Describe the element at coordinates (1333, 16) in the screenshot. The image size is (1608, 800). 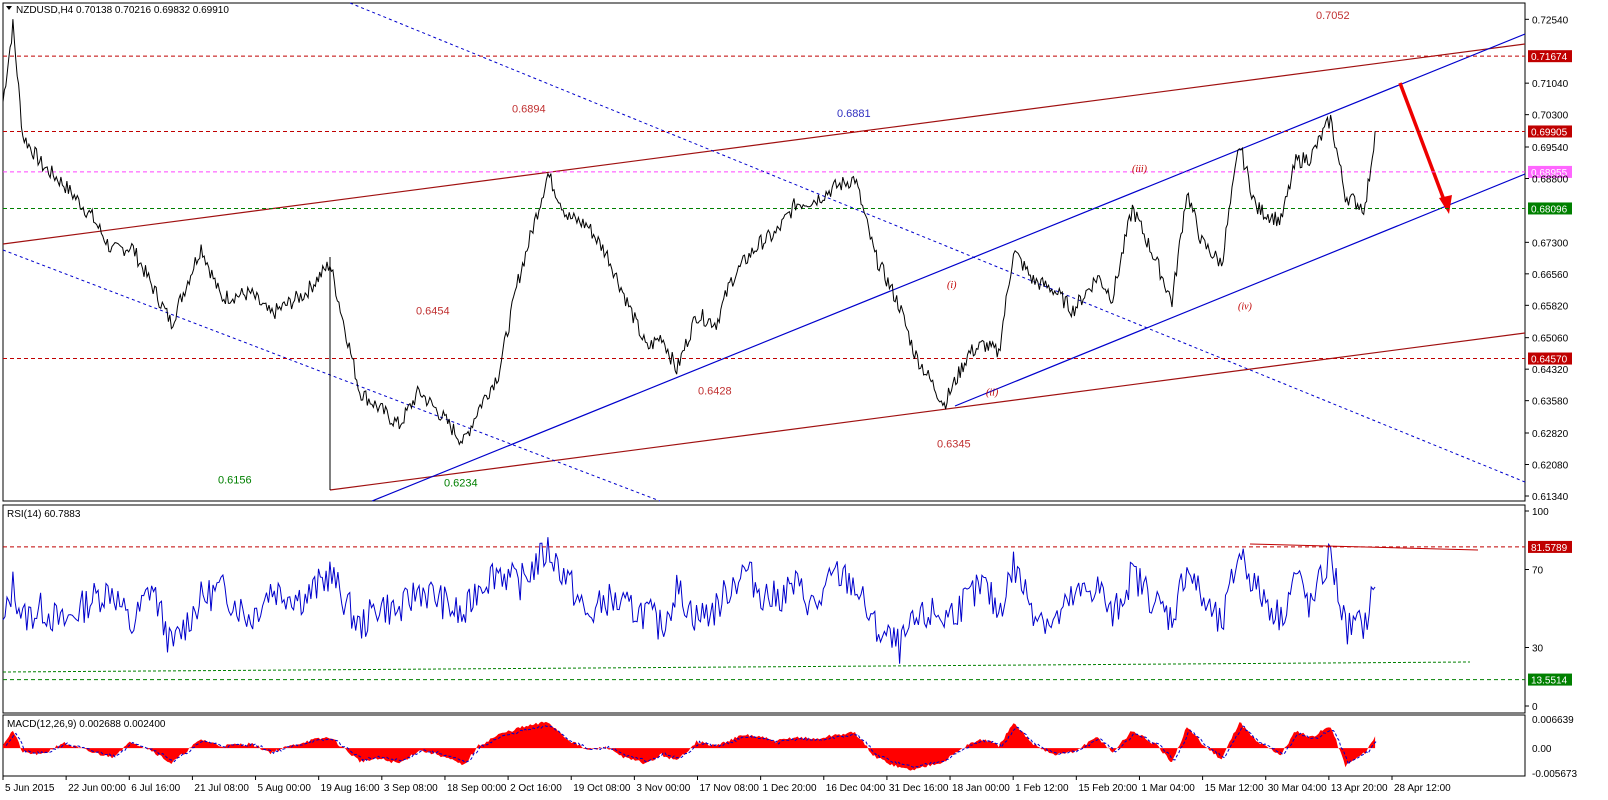
I see `price-annotation: 0.7052` at that location.